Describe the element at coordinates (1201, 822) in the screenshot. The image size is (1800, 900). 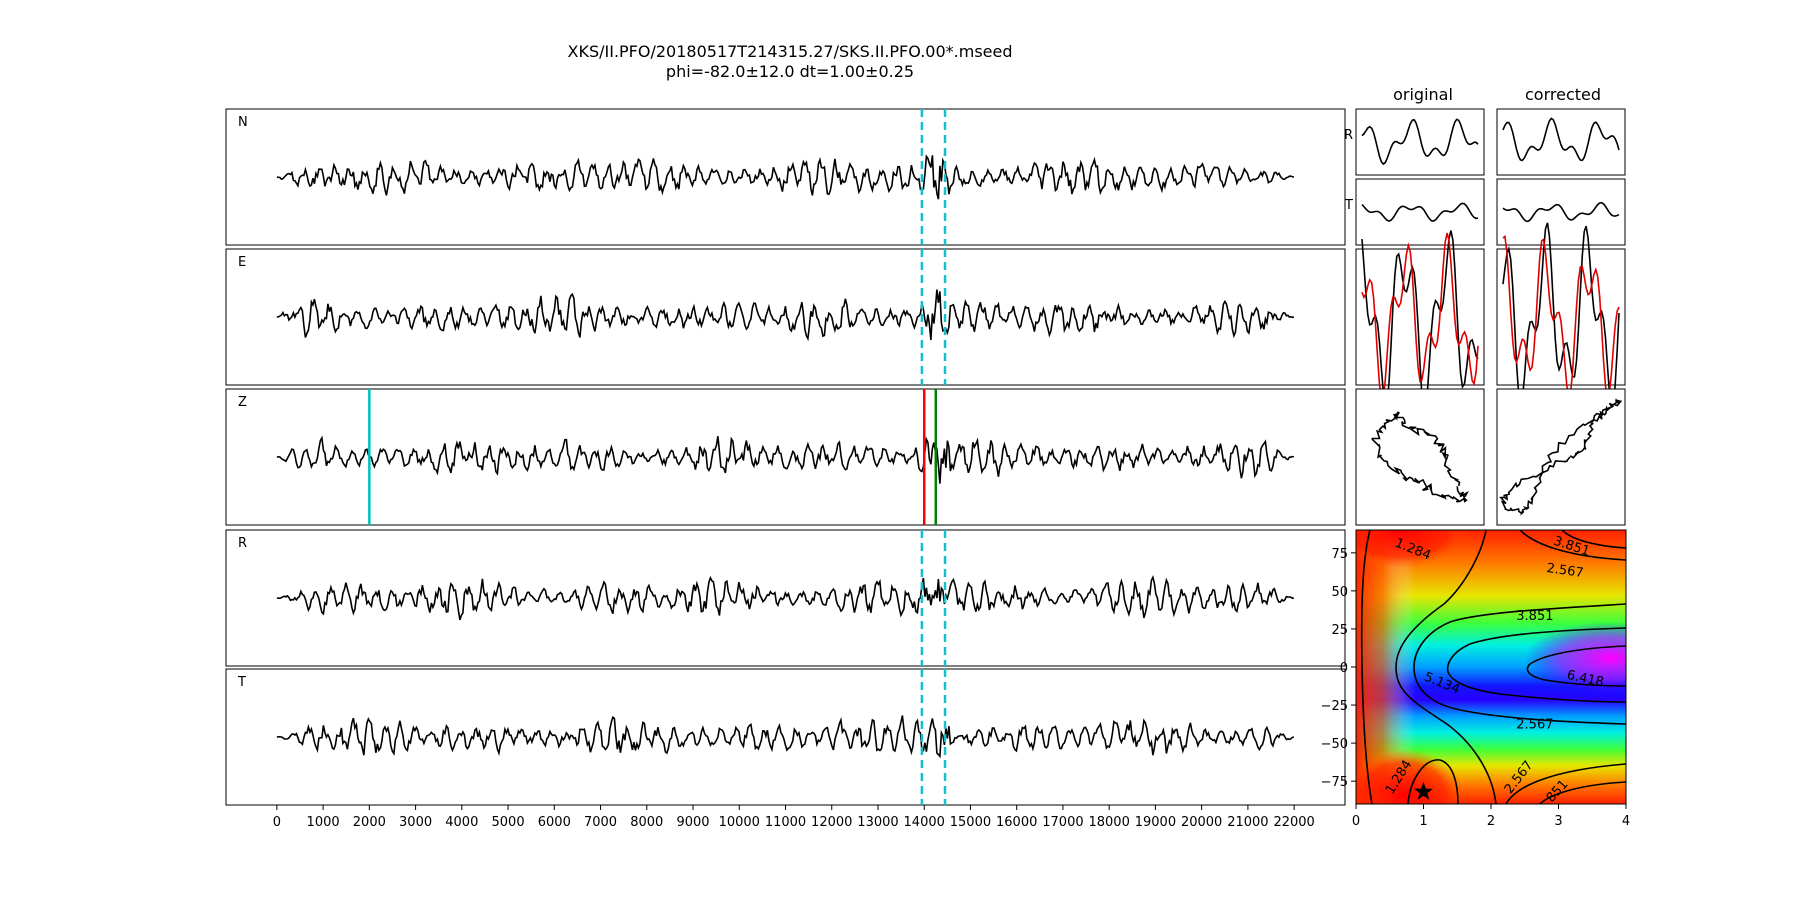
I see `x-tick-label: 20000` at that location.